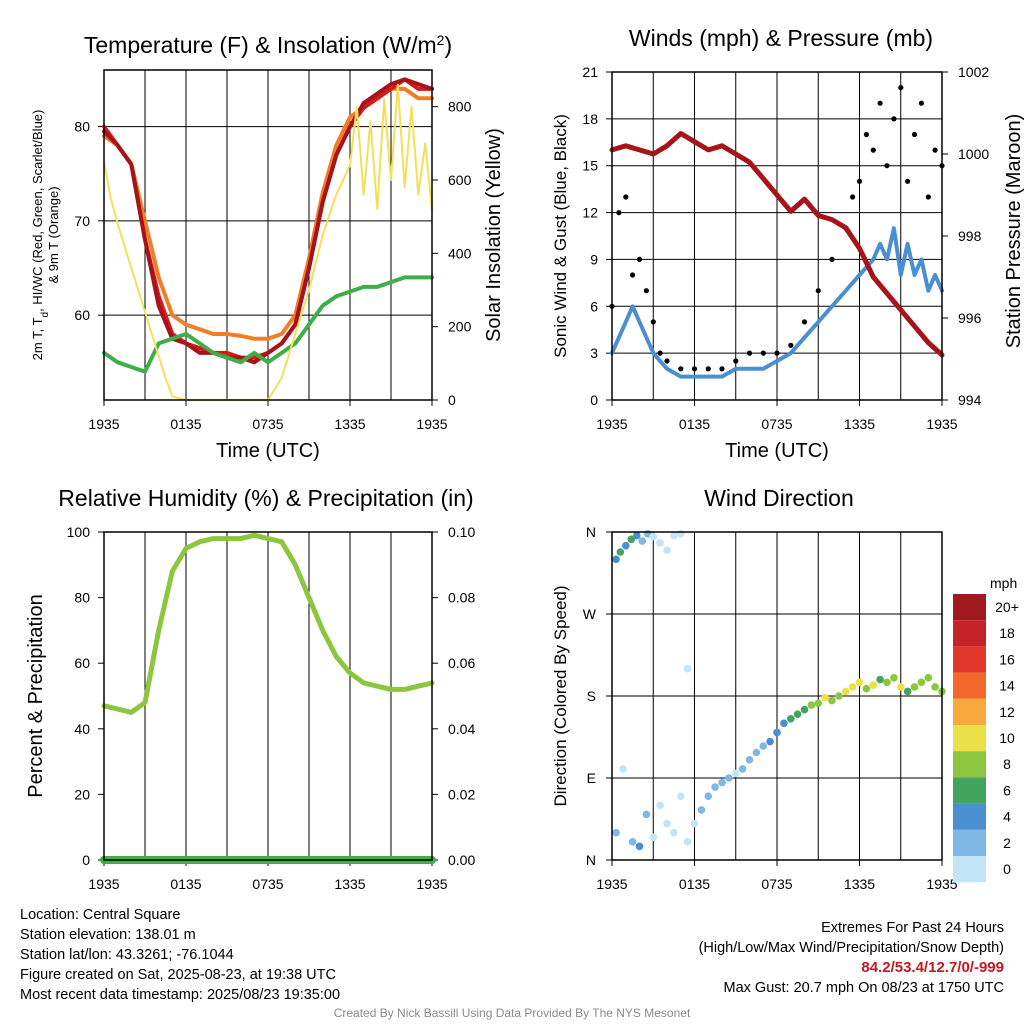  I want to click on y-tick-label-left: 9, so click(594, 259).